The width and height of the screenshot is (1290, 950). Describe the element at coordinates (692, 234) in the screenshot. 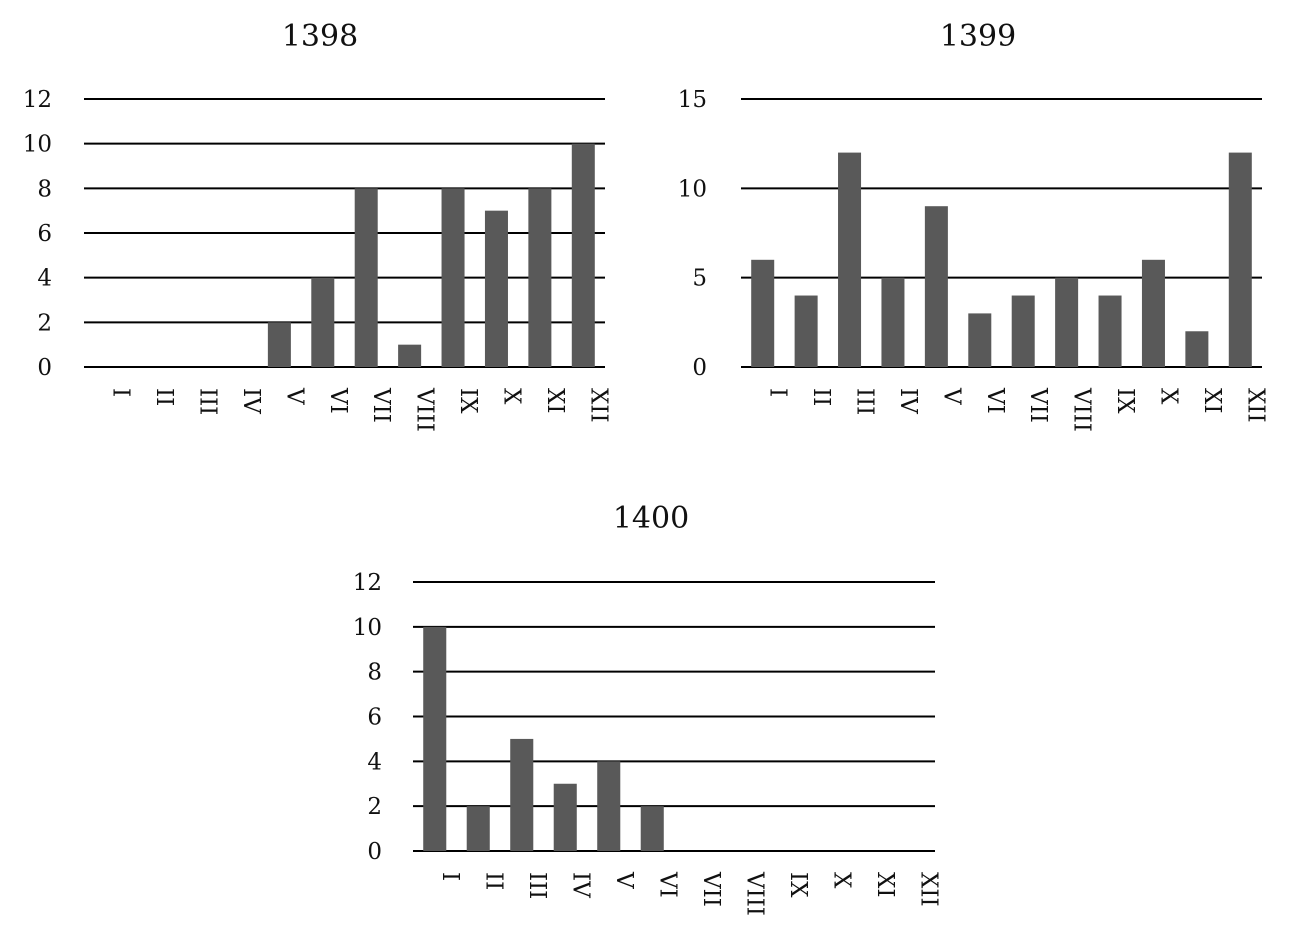

I see `y-ticks-1399: 0 5 10 15` at that location.